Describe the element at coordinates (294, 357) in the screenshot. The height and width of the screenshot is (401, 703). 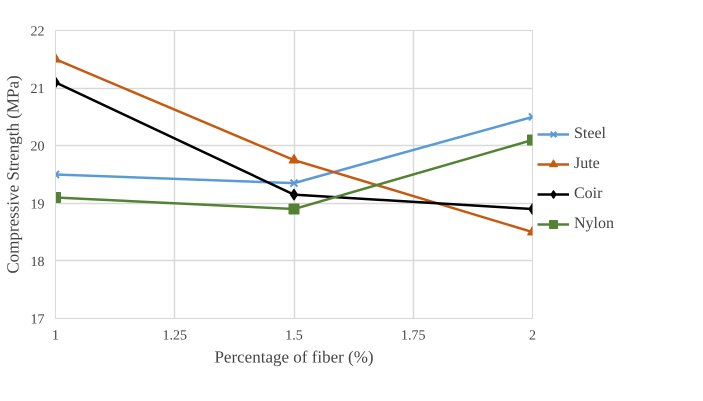
I see `x-axis-title: Percentage of fiber (%)` at that location.